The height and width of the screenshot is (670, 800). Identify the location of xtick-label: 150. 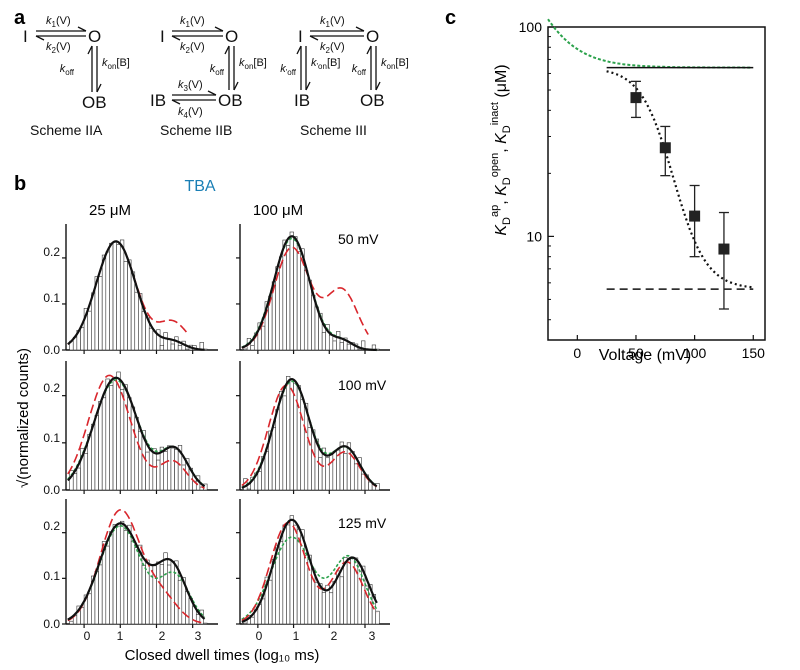
(754, 353).